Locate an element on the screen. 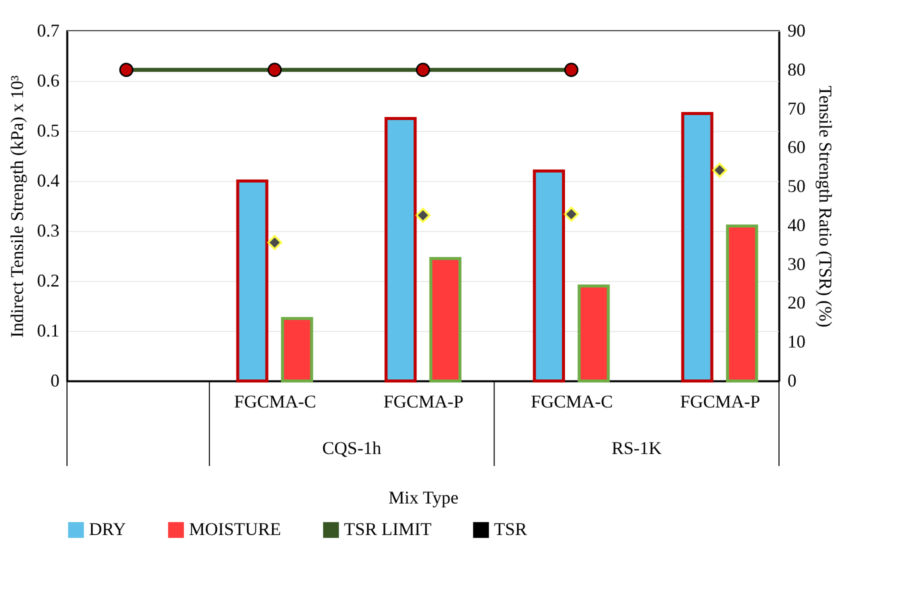 Image resolution: width=907 pixels, height=590 pixels. y2-tick-label: 20 is located at coordinates (797, 302).